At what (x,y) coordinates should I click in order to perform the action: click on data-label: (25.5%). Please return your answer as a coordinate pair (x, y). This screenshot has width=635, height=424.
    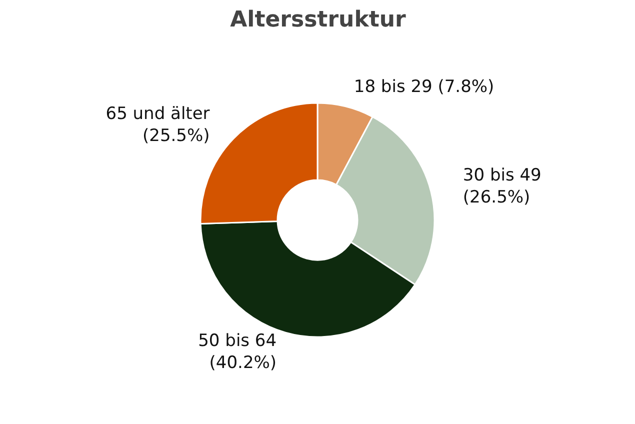
    Looking at the image, I should click on (176, 136).